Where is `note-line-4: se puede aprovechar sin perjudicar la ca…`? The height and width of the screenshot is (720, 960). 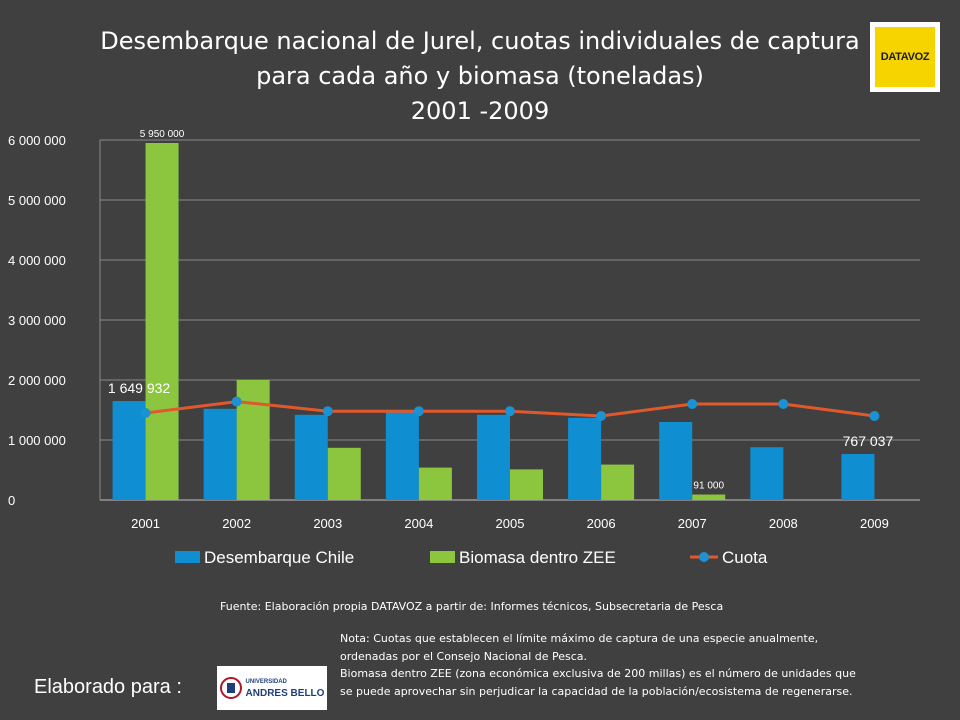 note-line-4: se puede aprovechar sin perjudicar la ca… is located at coordinates (596, 691).